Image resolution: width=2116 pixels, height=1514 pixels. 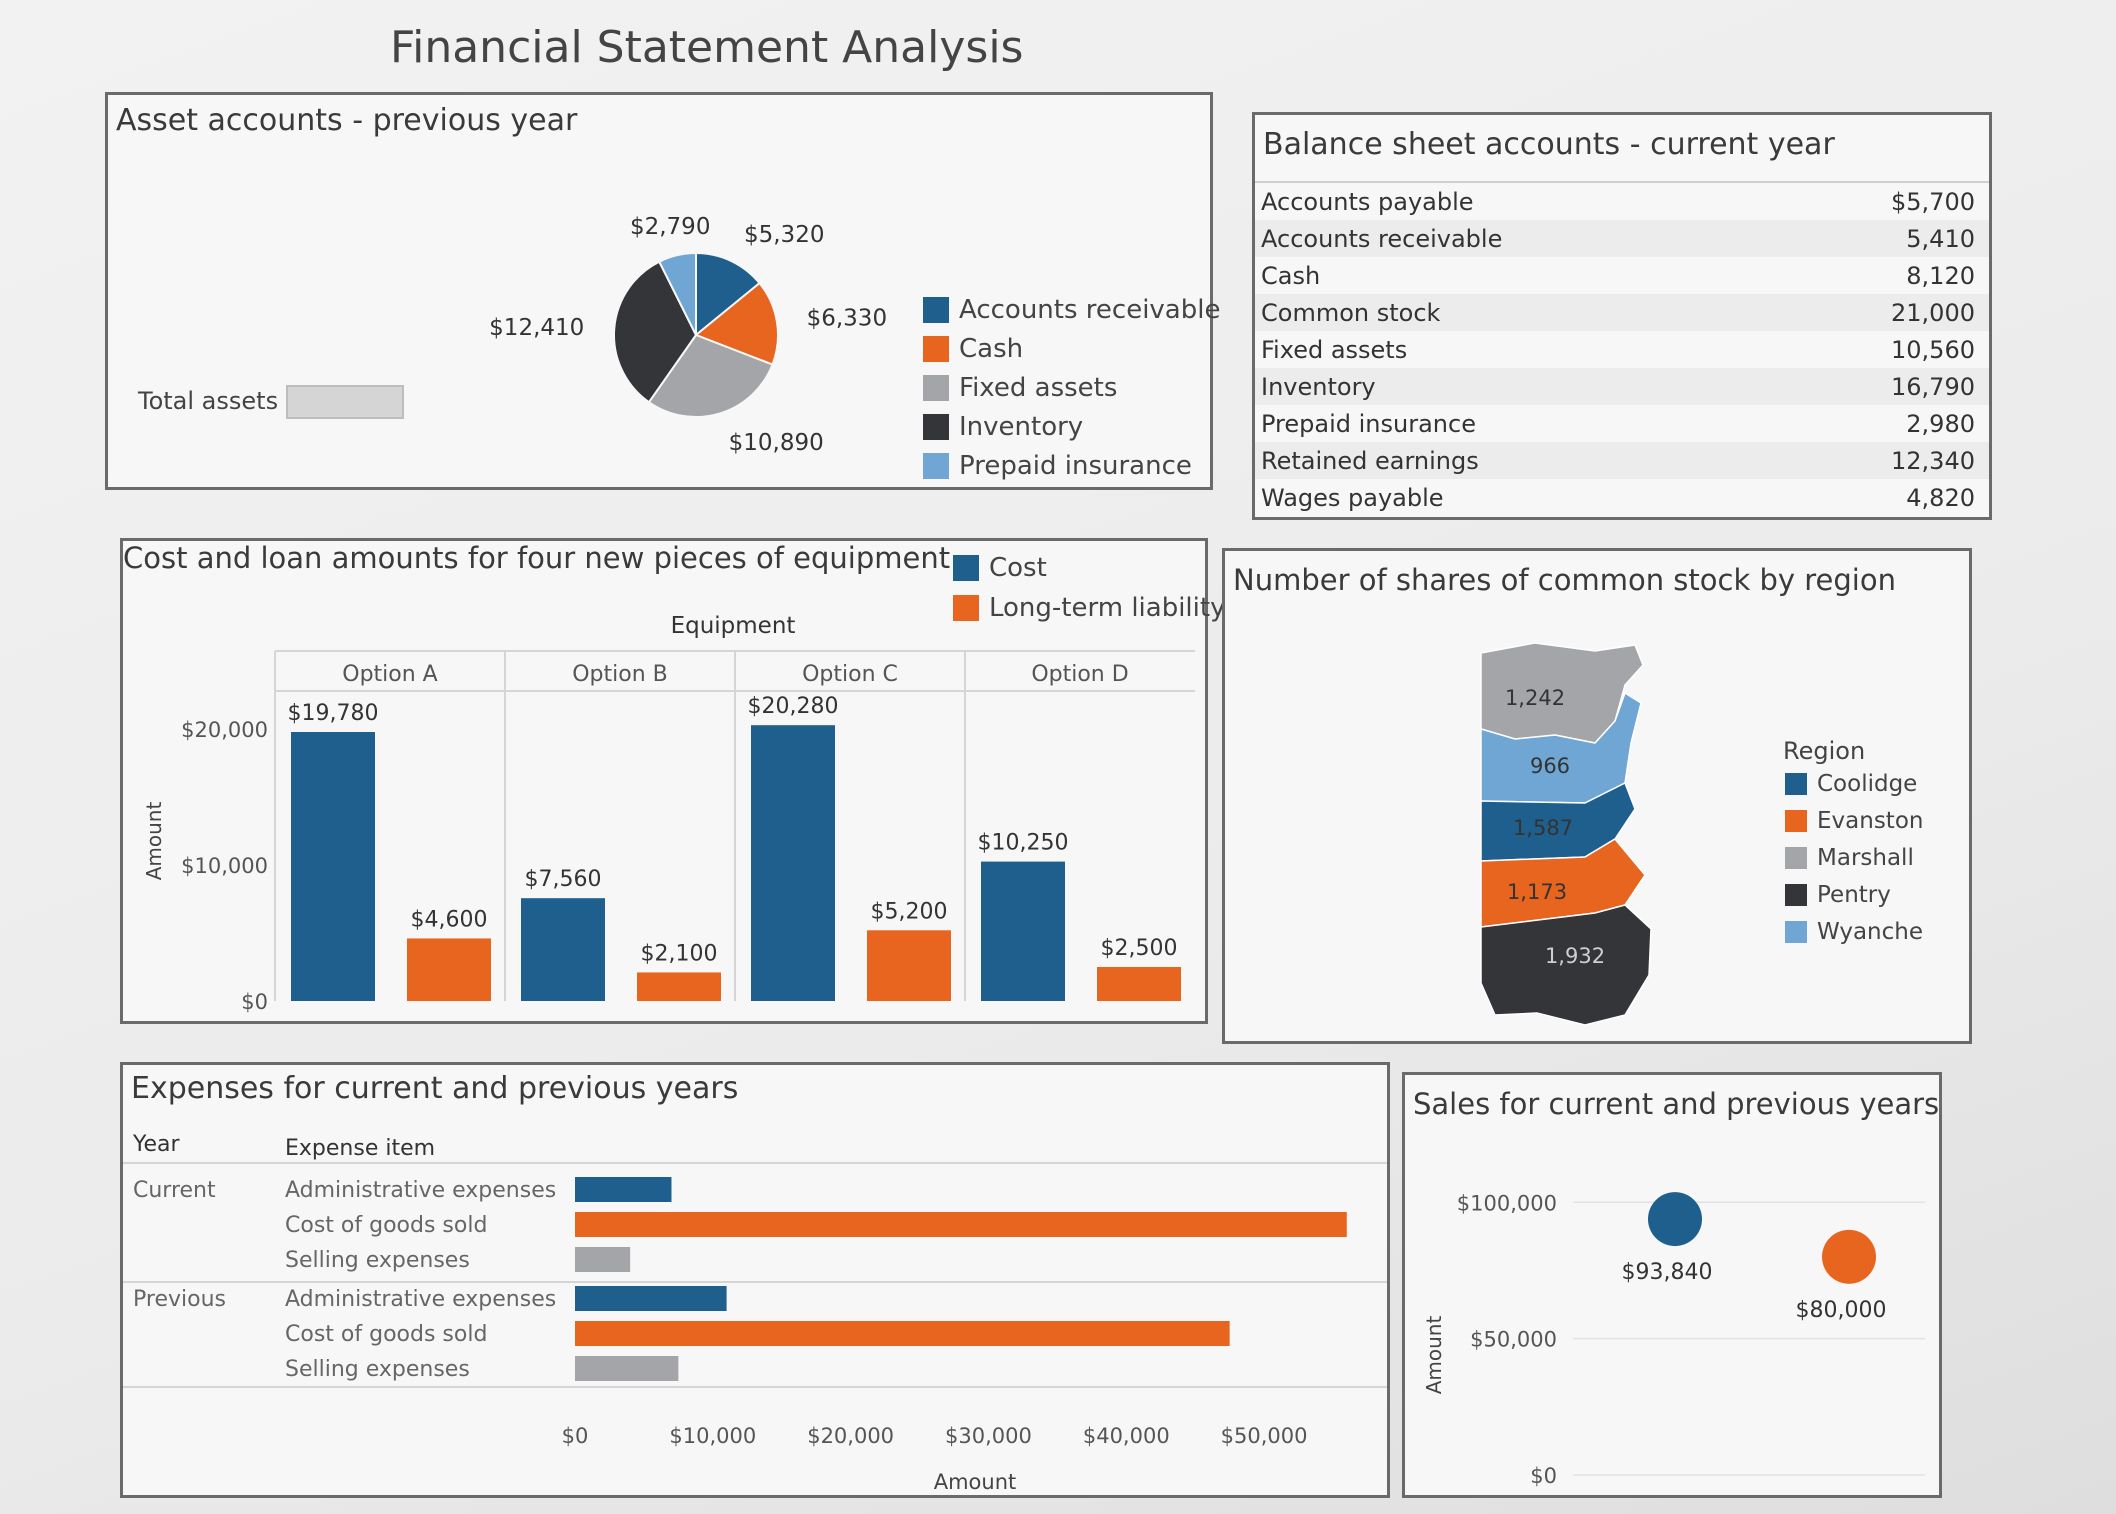 What do you see at coordinates (1933, 201) in the screenshot?
I see `account-value: $5,700` at bounding box center [1933, 201].